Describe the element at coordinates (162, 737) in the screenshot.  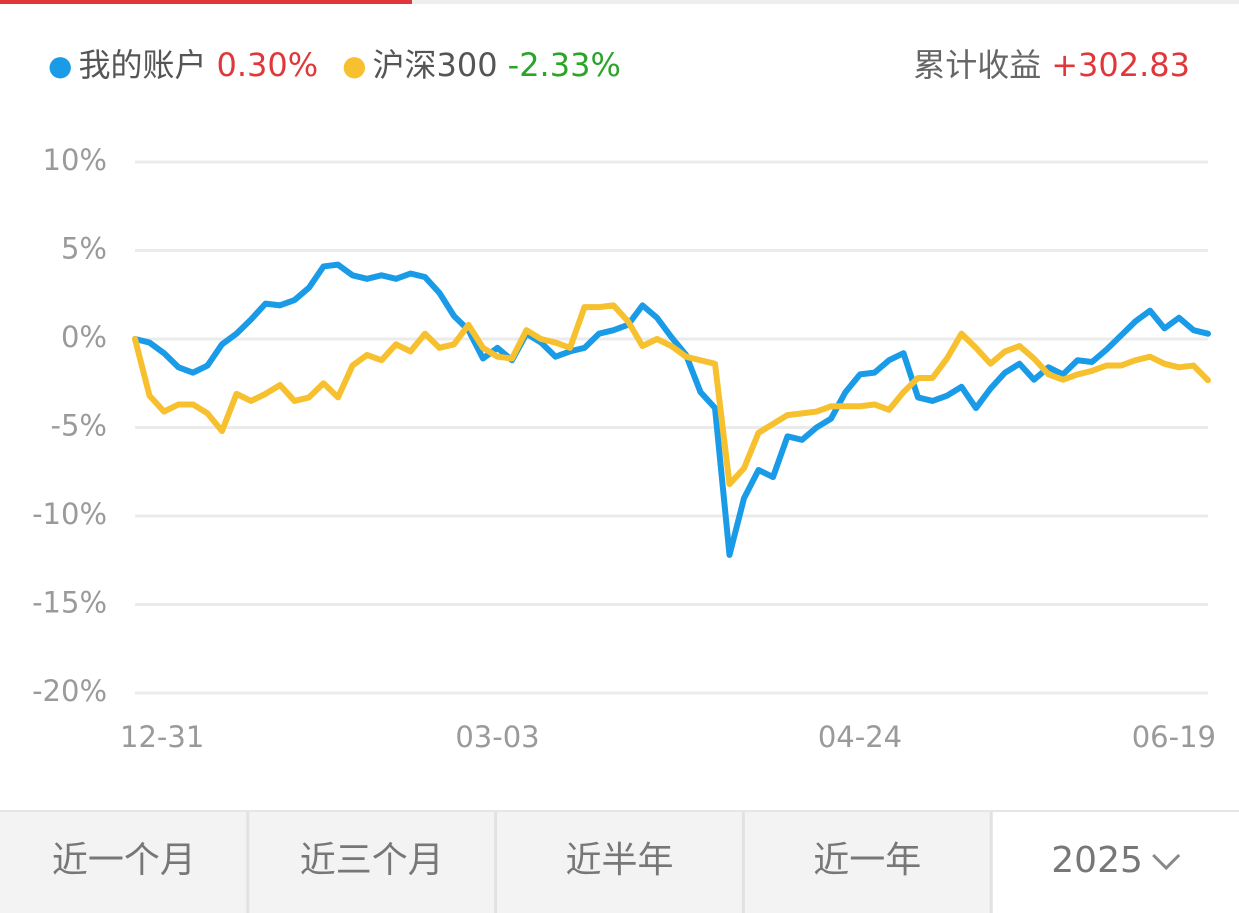
I see `x-tick-label: 12-31` at that location.